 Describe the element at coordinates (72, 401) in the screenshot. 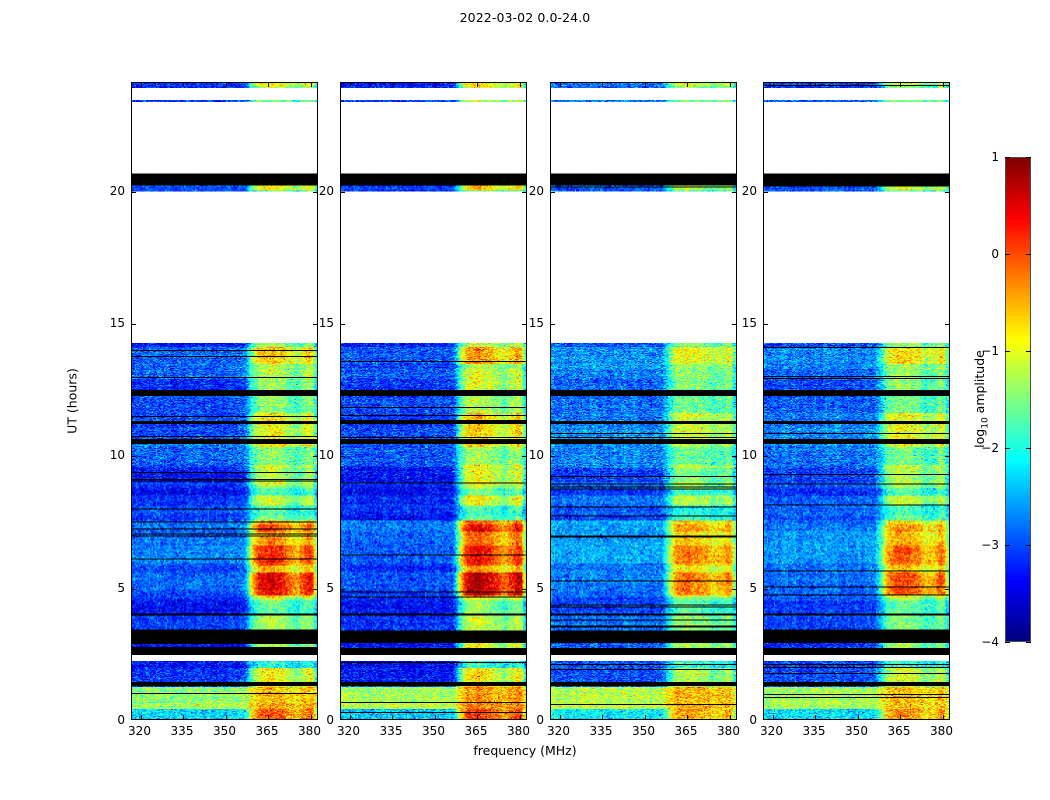

I see `y-axis-label: UT (hours)` at that location.